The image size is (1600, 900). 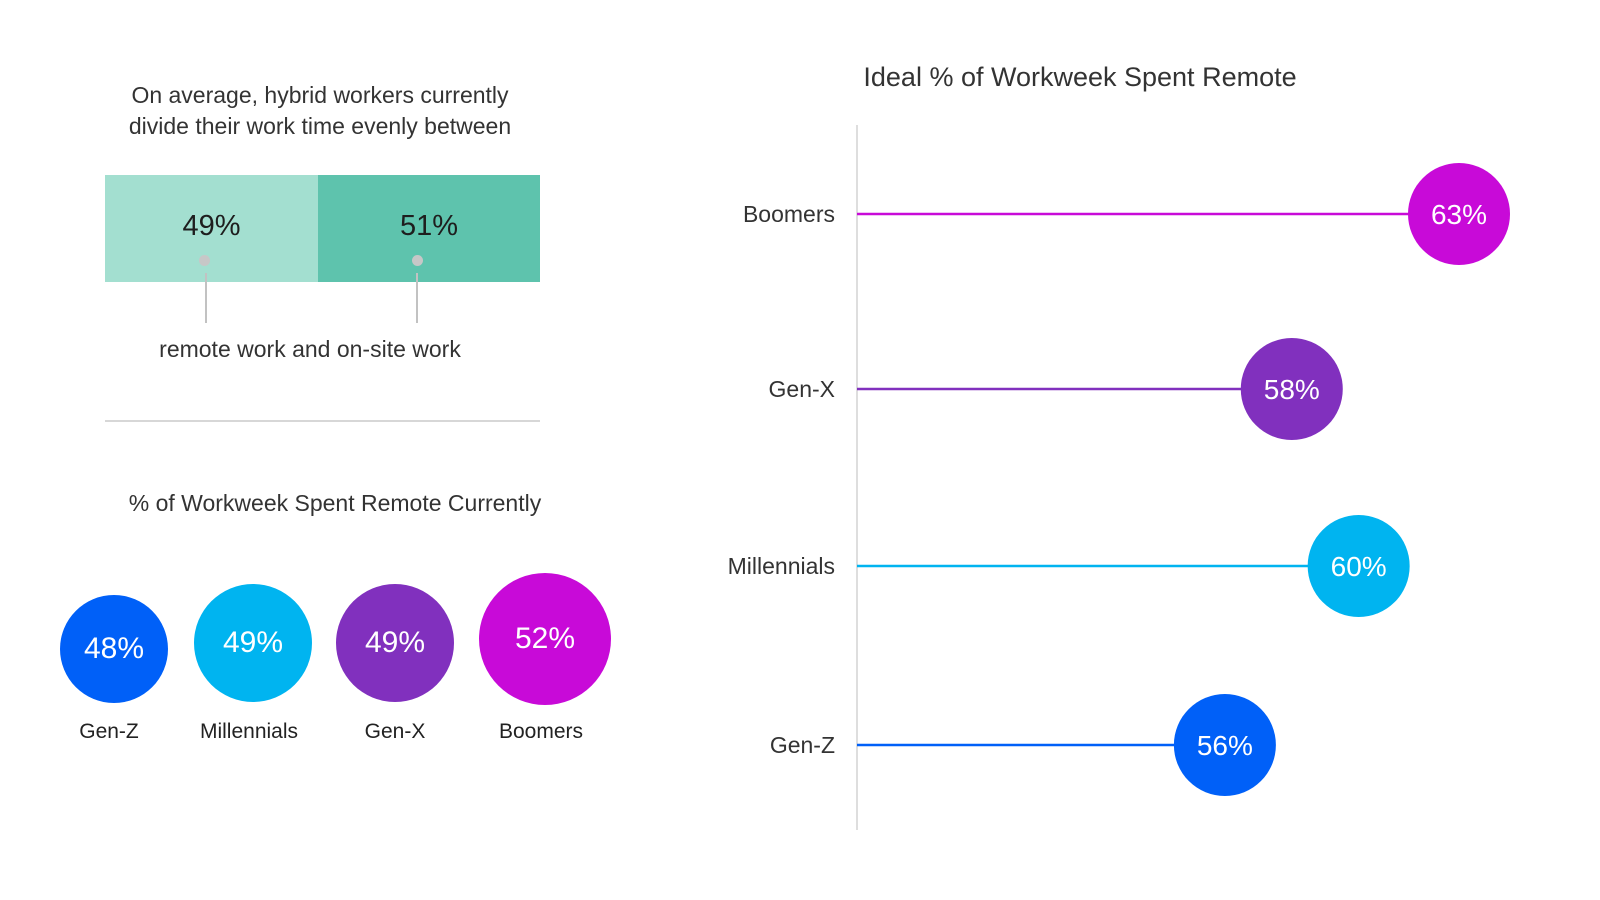 I want to click on ideal-marker-boomers, so click(x=1459, y=214).